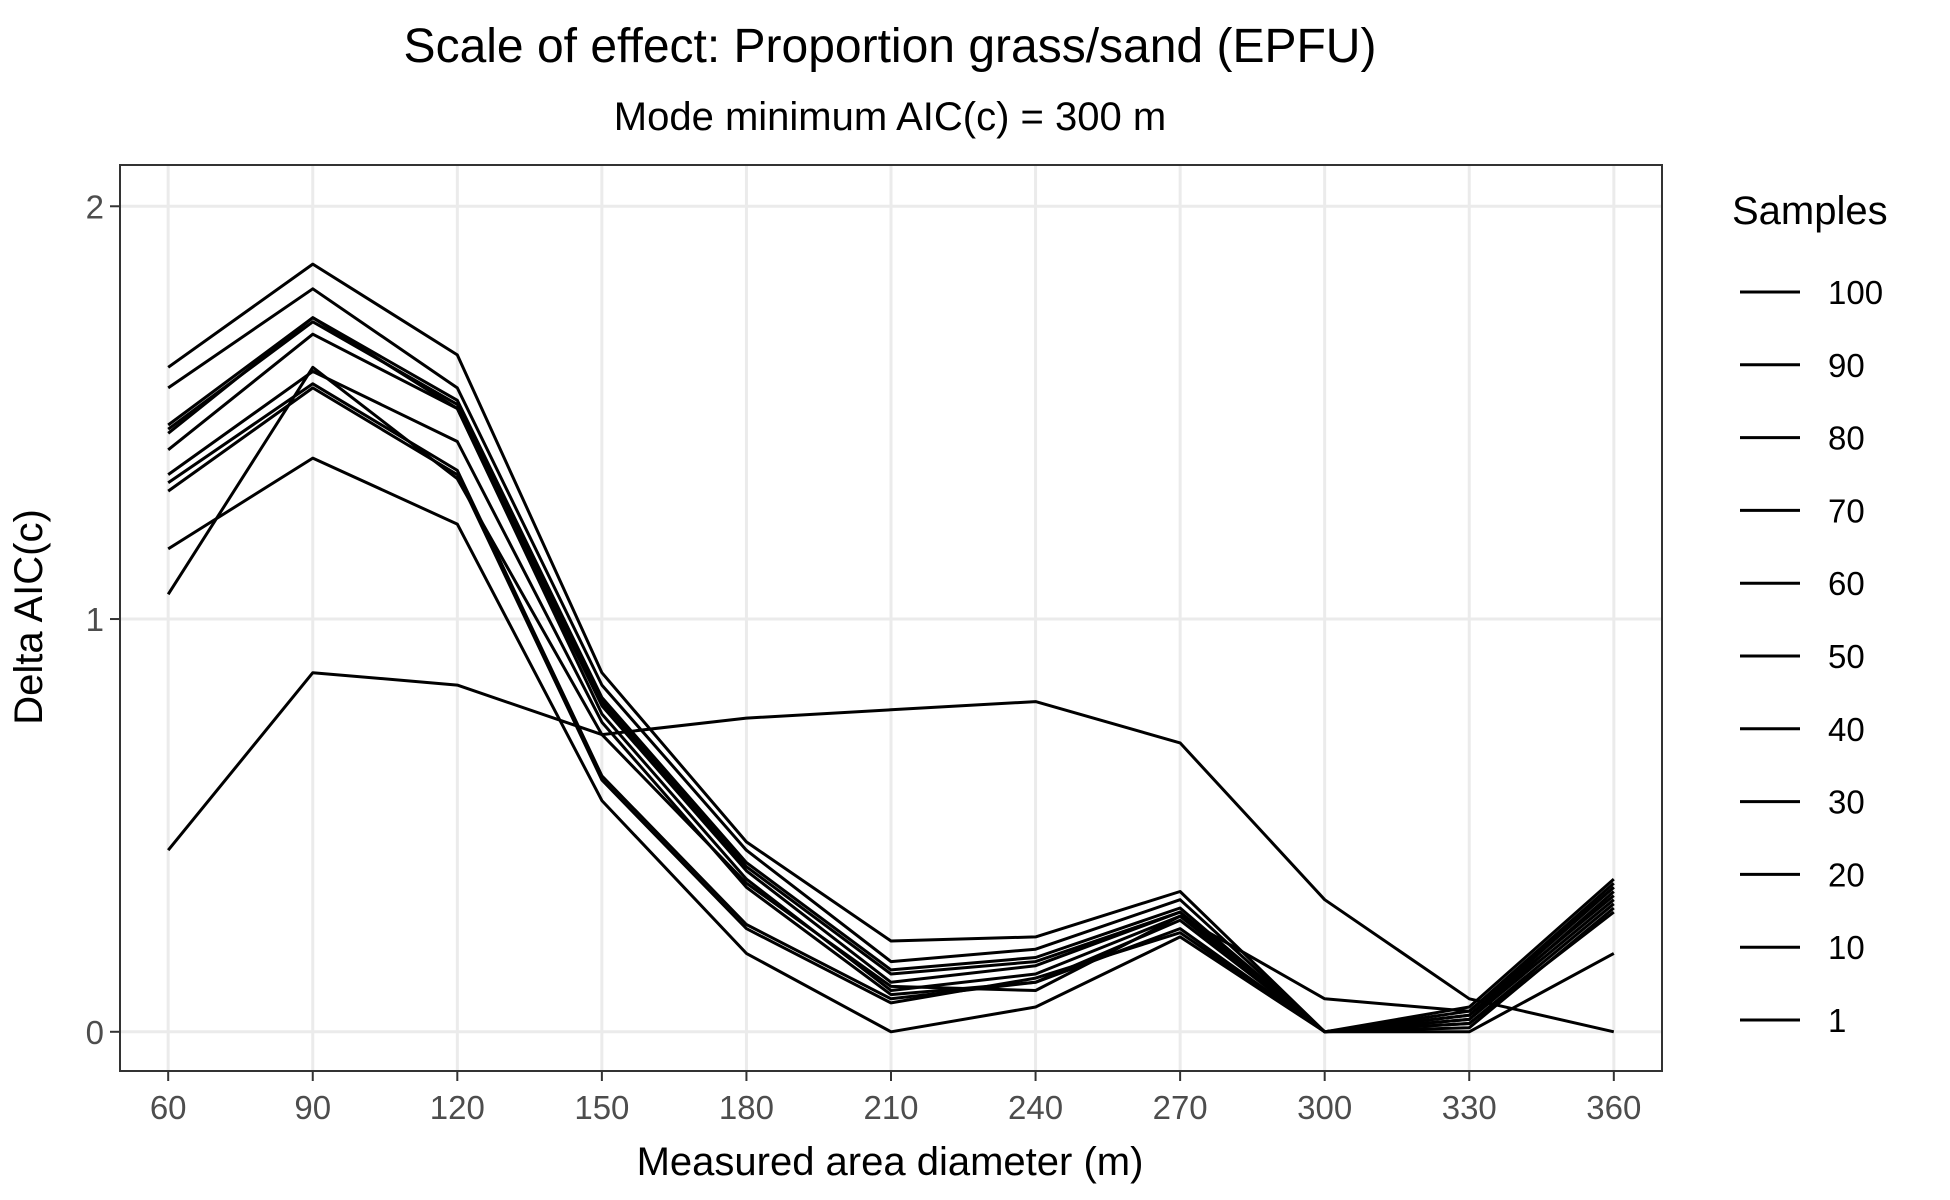 This screenshot has height=1200, width=1950. Describe the element at coordinates (1802, 656) in the screenshot. I see `legend-item: 50` at that location.